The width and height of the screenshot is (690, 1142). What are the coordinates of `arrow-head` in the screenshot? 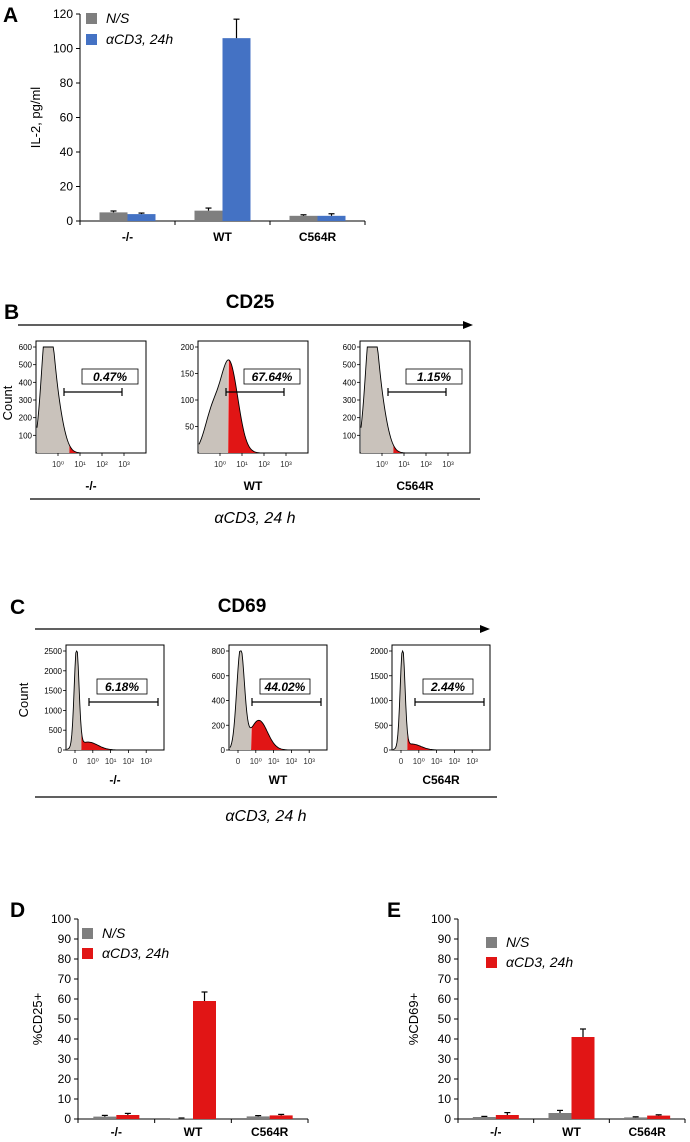 It's located at (468, 325).